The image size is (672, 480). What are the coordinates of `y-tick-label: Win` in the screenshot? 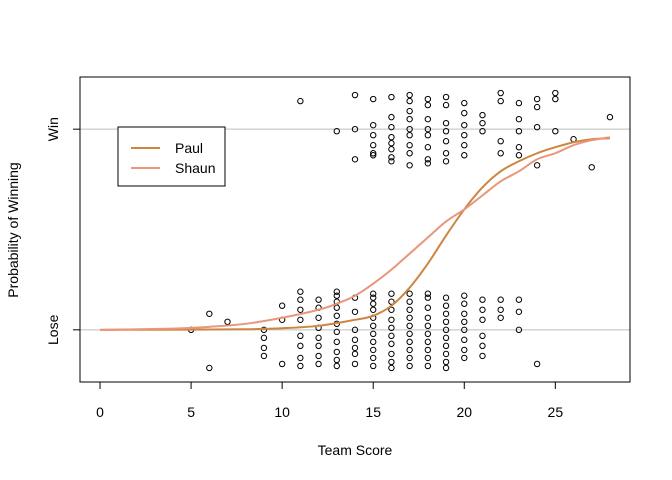 It's located at (53, 129).